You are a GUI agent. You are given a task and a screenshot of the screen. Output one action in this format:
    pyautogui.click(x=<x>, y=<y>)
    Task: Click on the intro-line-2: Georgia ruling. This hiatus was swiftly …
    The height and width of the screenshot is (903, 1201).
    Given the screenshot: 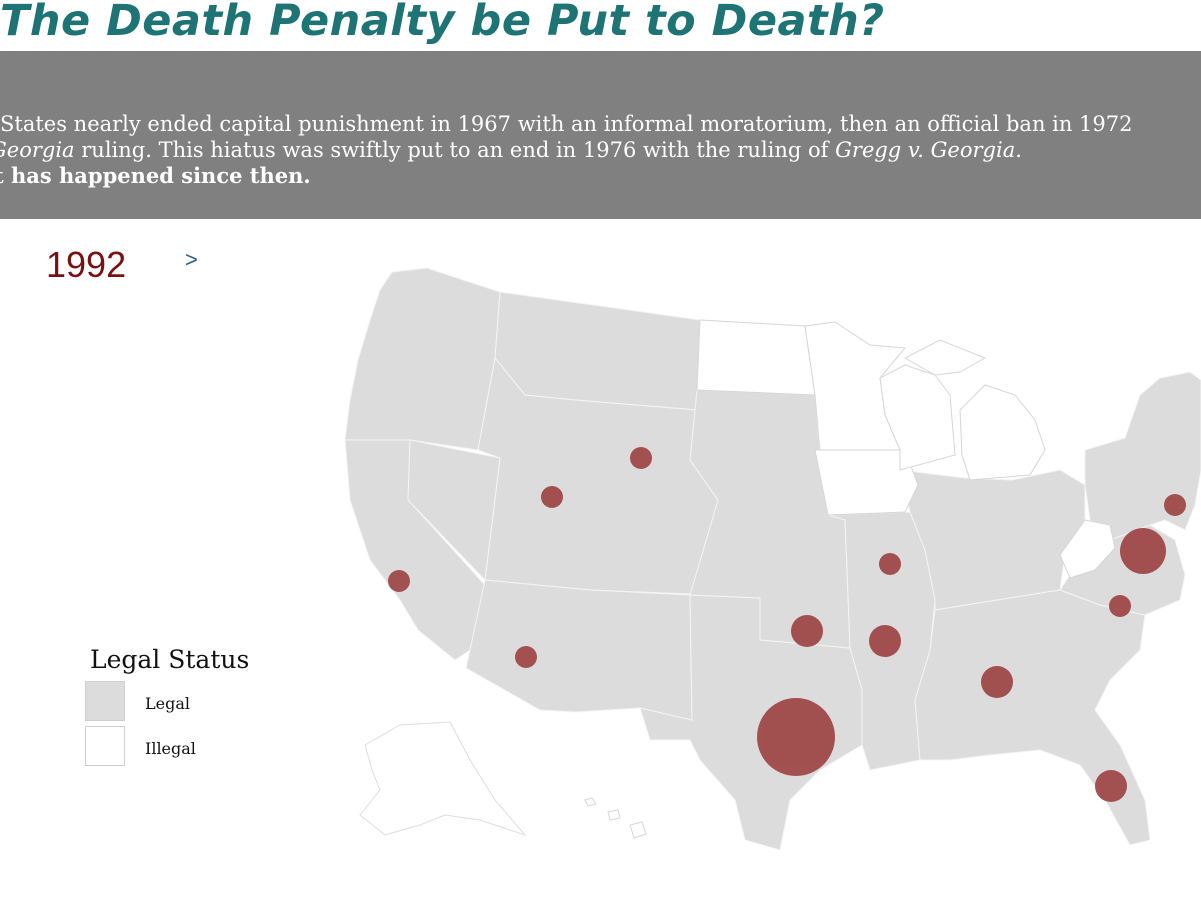 What is the action you would take?
    pyautogui.click(x=511, y=150)
    